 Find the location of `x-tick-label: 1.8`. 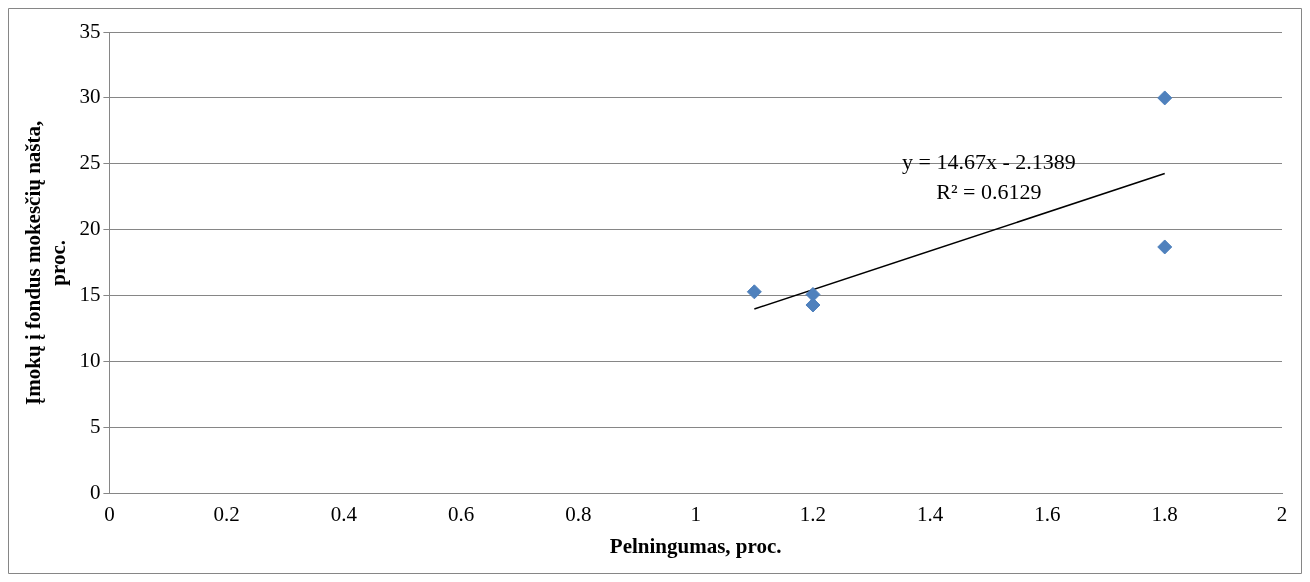

x-tick-label: 1.8 is located at coordinates (1164, 513).